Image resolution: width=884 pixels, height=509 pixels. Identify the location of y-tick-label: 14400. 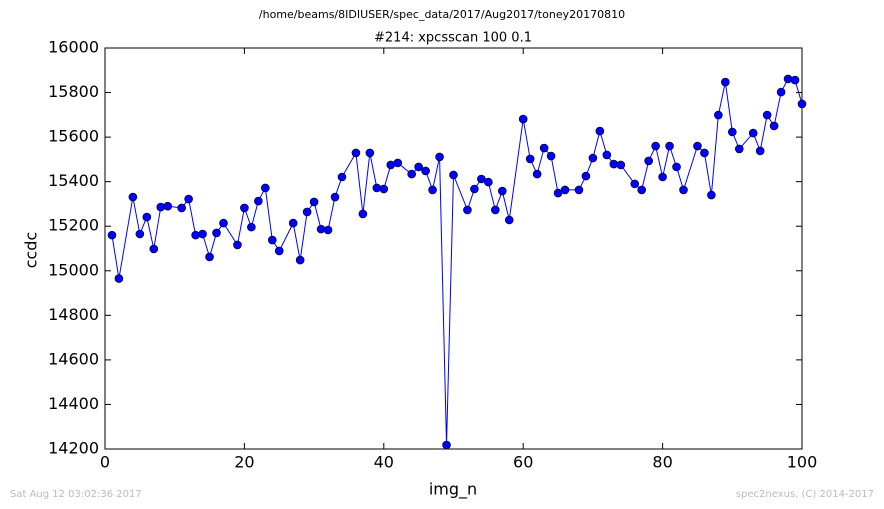
(73, 403).